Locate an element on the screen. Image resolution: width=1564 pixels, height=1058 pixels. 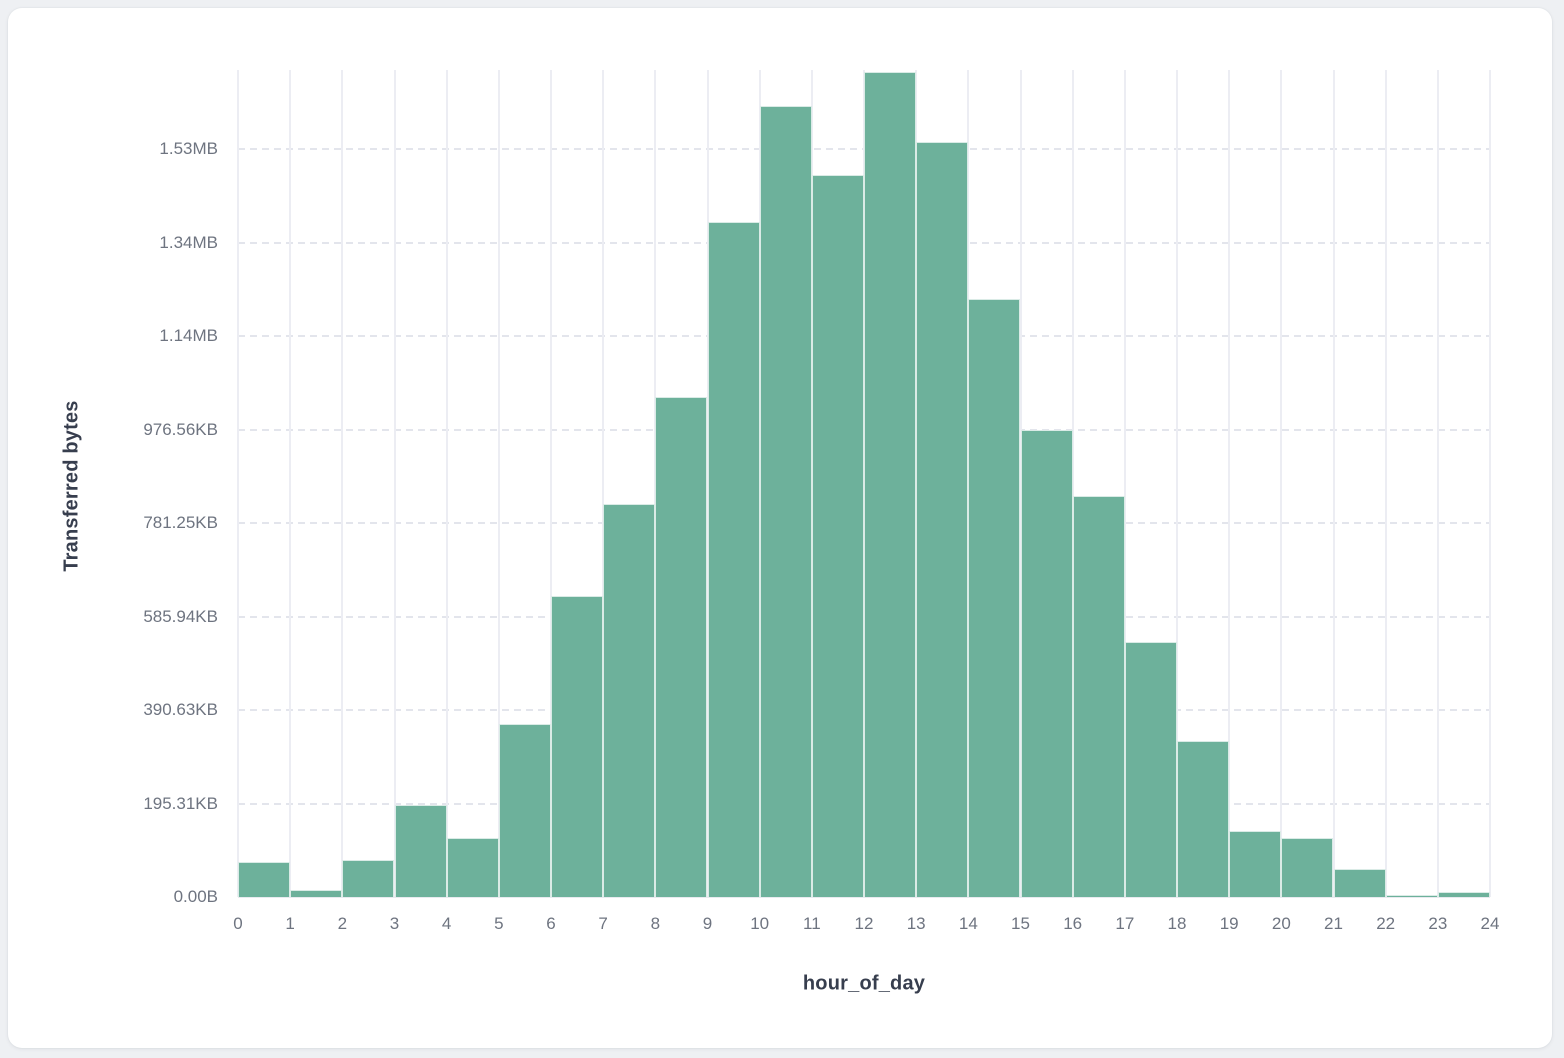
x-axis-tick-label: 17 is located at coordinates (1125, 923).